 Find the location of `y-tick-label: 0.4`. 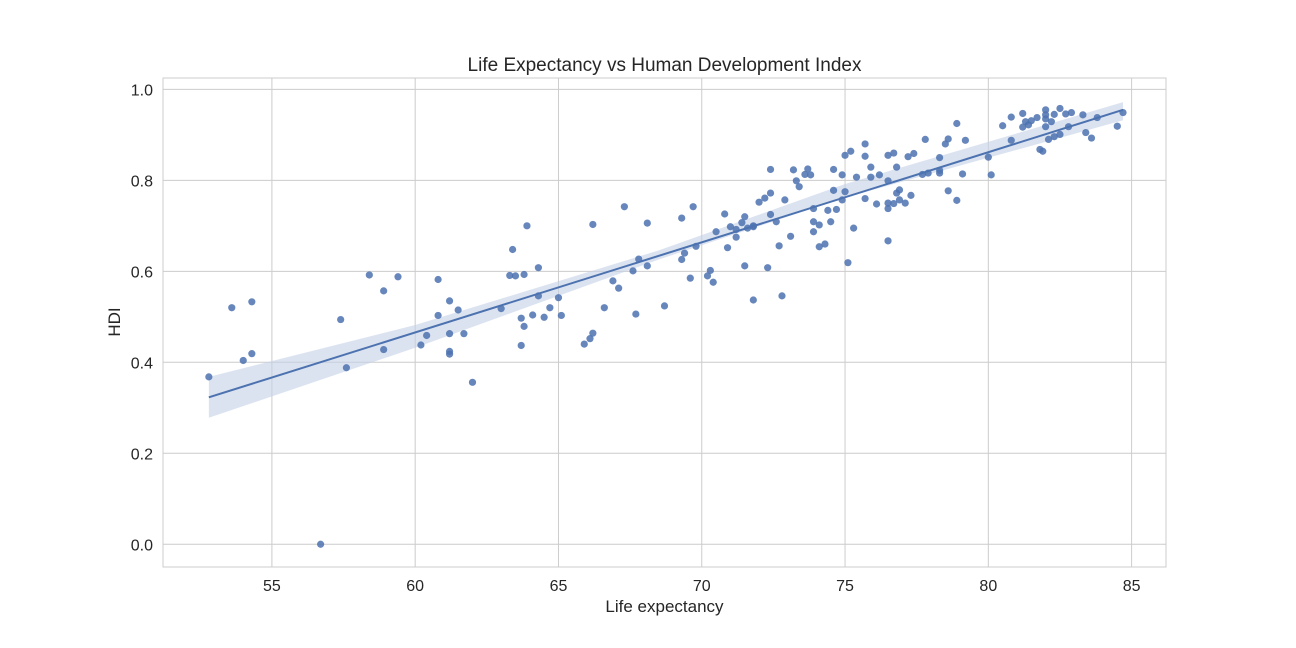

y-tick-label: 0.4 is located at coordinates (142, 363).